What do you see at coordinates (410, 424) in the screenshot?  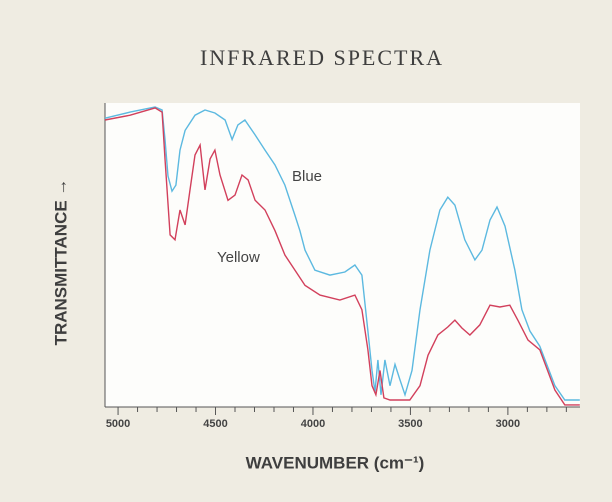 I see `x-tick-label: 3500` at bounding box center [410, 424].